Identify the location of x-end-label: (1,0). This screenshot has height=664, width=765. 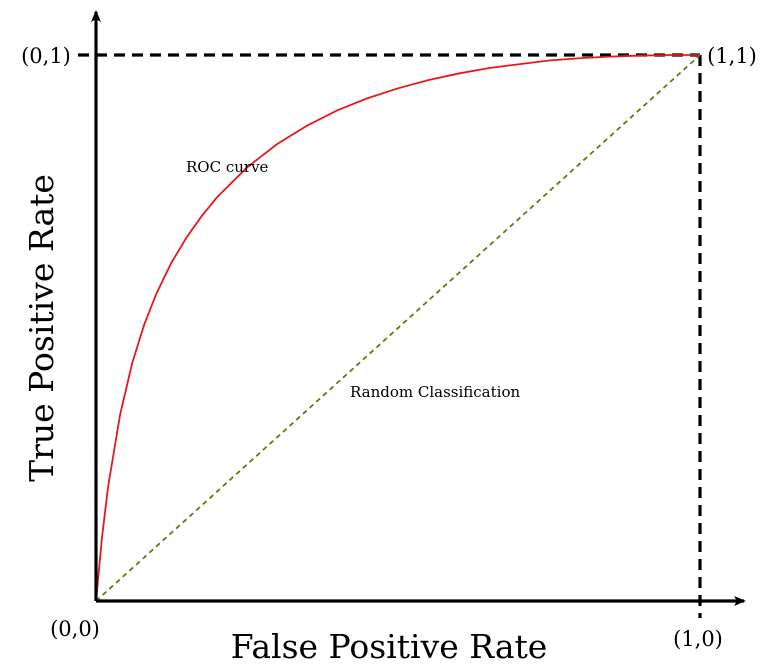
(698, 639).